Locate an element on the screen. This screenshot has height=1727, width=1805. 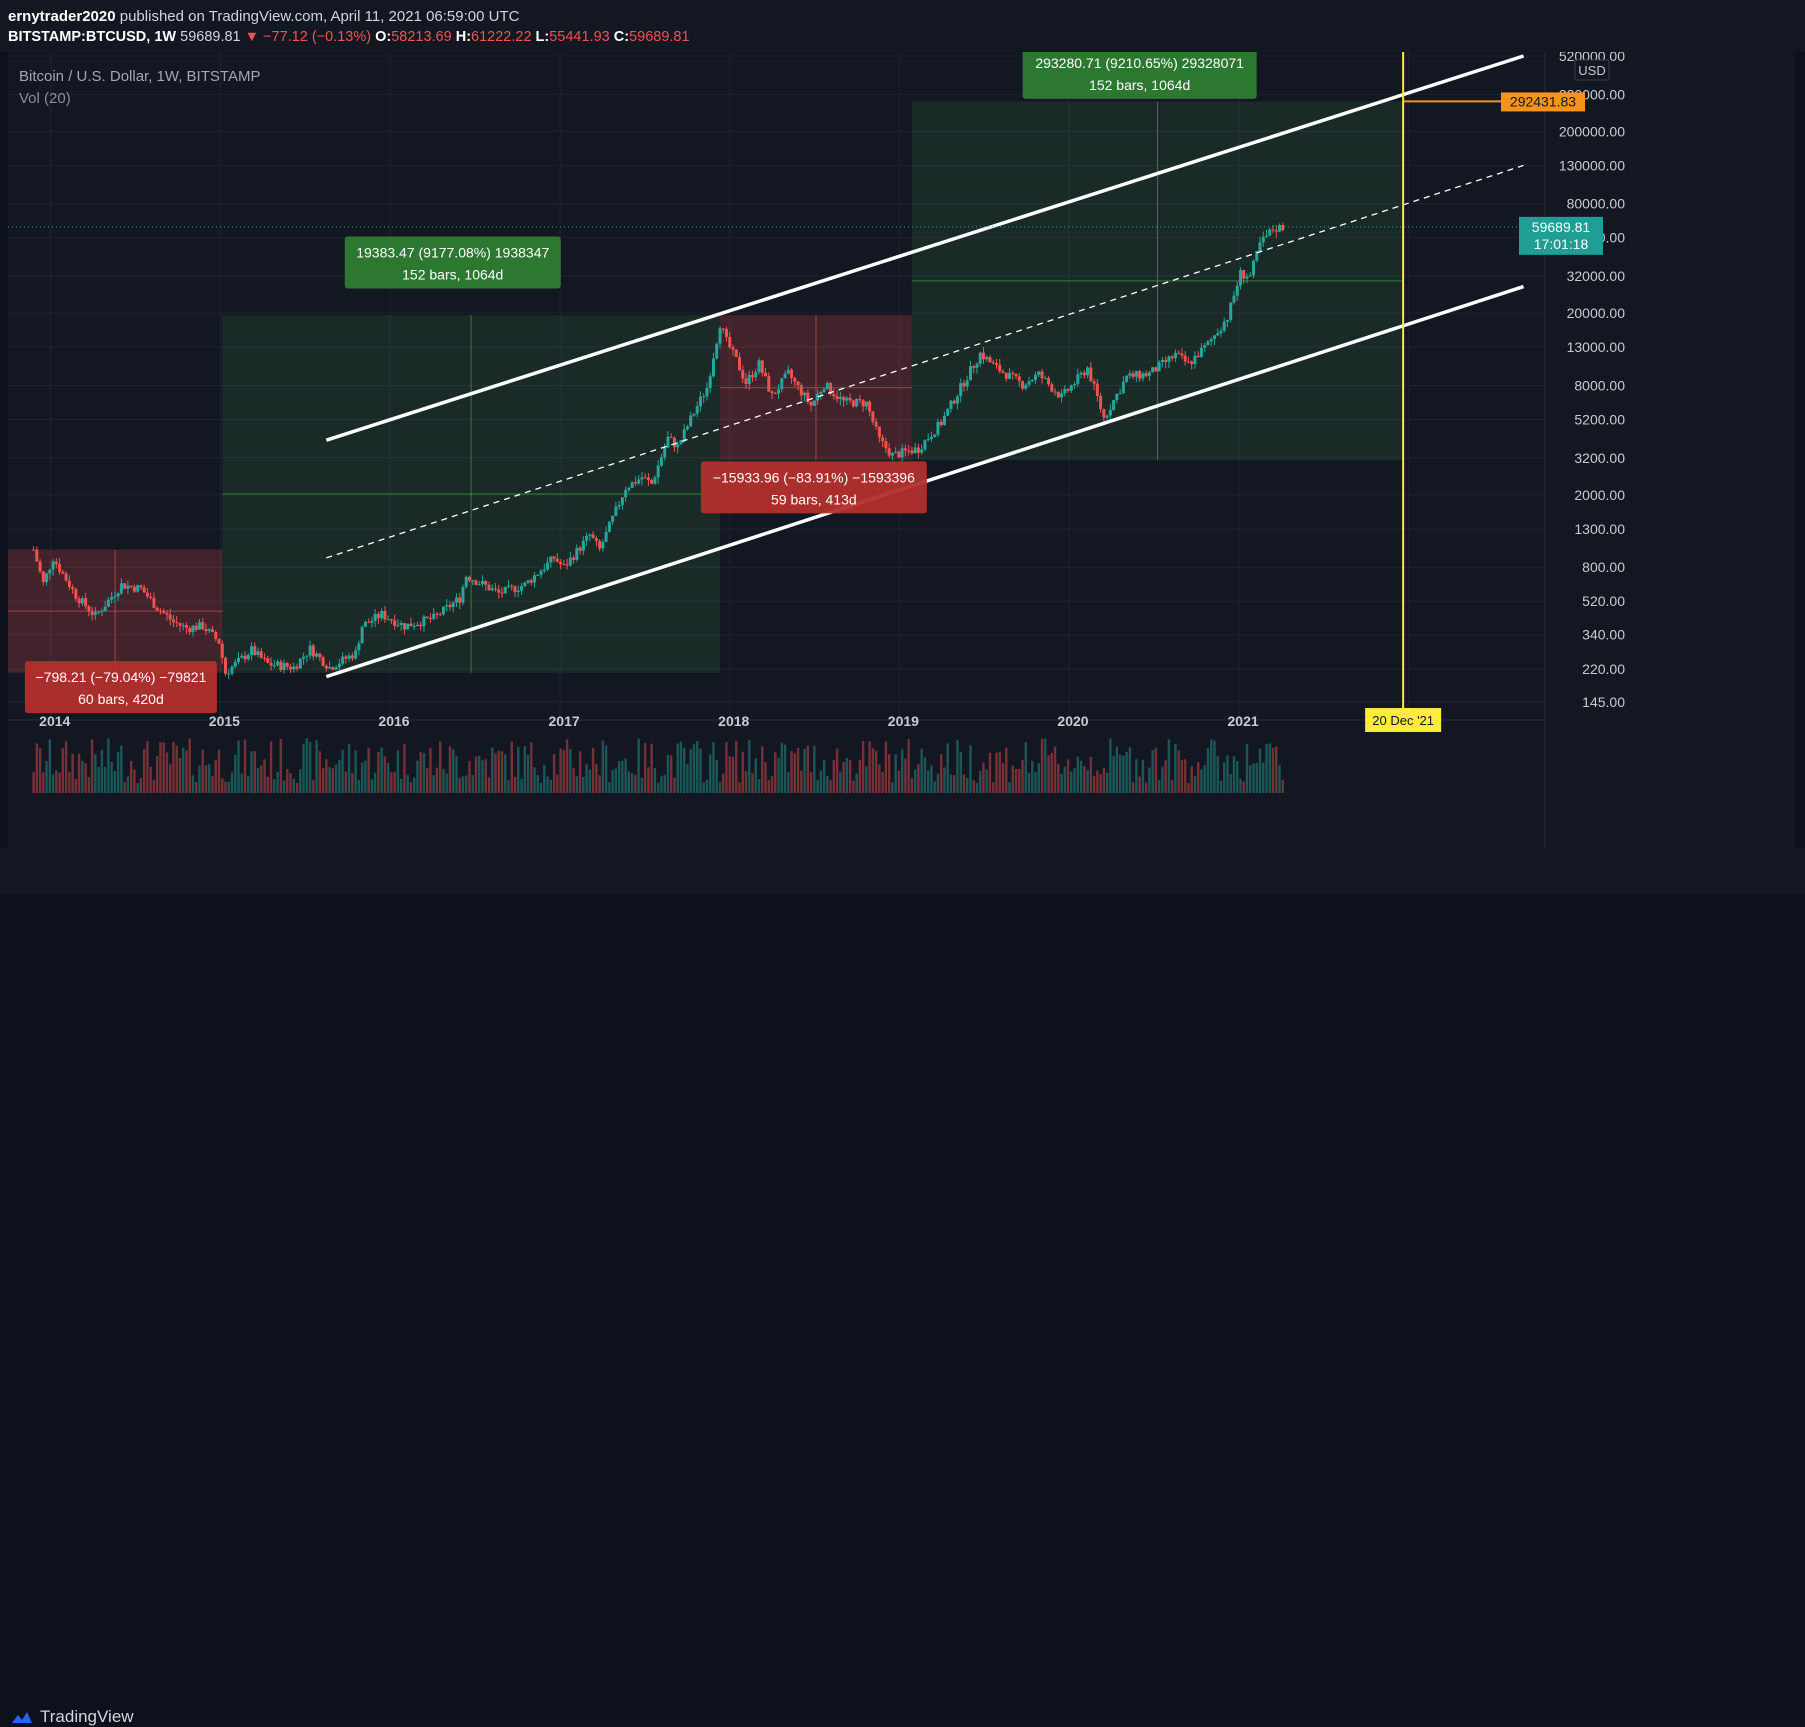
time-tick-label: 2017 is located at coordinates (564, 721).